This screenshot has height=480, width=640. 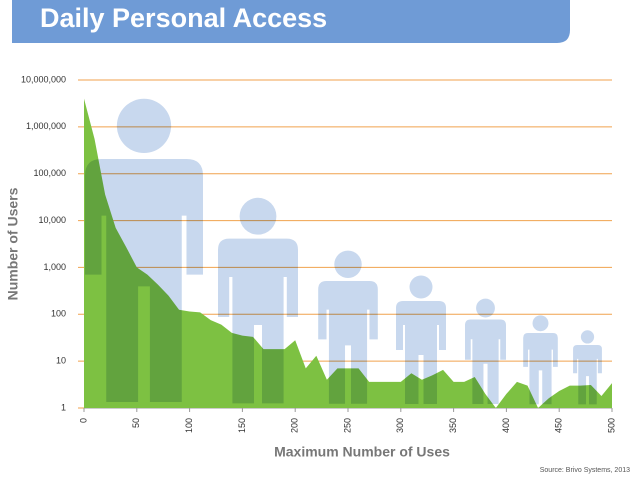 I want to click on y-tick-label: 10, so click(x=61, y=361).